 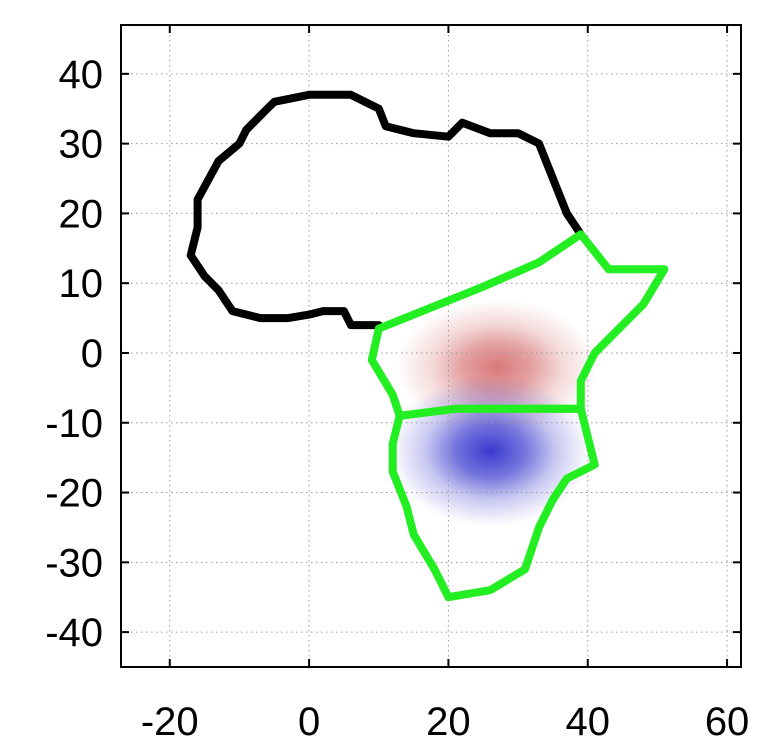 What do you see at coordinates (448, 722) in the screenshot?
I see `x-tick-label: 20` at bounding box center [448, 722].